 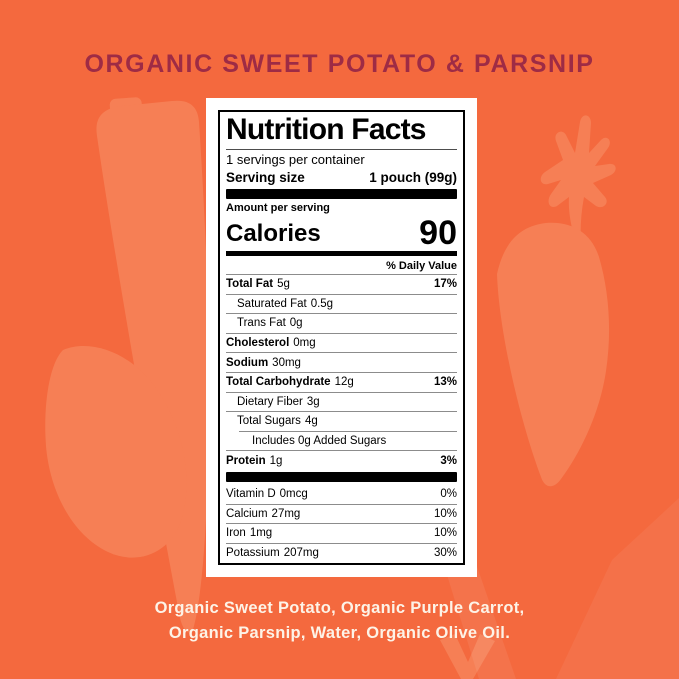 What do you see at coordinates (311, 421) in the screenshot?
I see `nutrient-amount: 4g` at bounding box center [311, 421].